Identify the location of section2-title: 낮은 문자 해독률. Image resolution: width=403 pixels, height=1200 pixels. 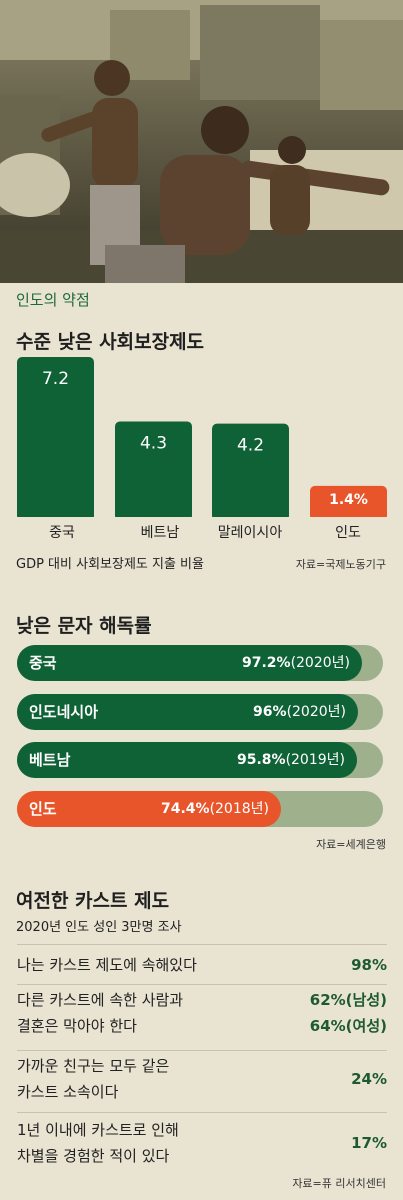
(84, 626).